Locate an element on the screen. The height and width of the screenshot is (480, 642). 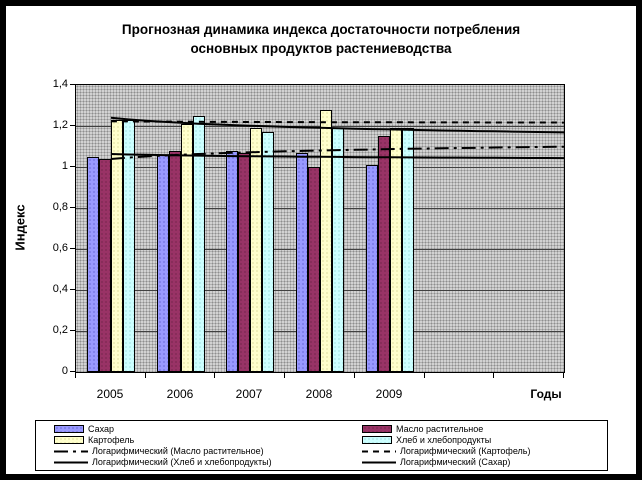
x-tick-label-2006: 2006 is located at coordinates (180, 394).